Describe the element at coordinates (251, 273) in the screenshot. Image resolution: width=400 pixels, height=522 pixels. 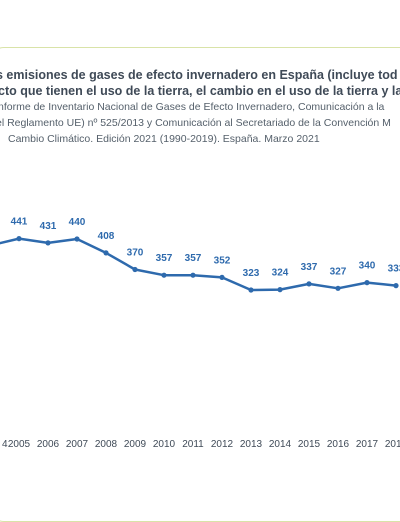
I see `data-label: 323` at that location.